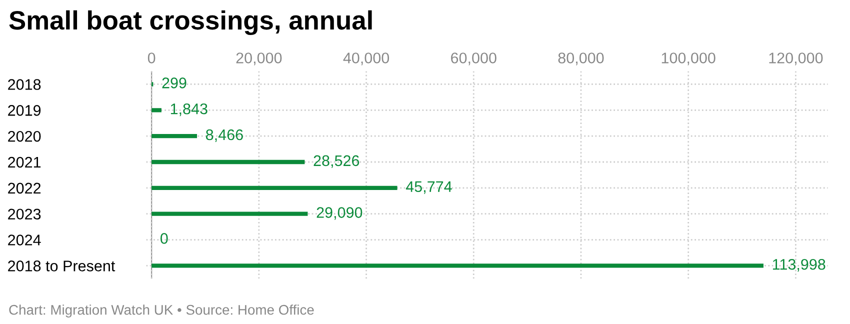 The height and width of the screenshot is (324, 850). What do you see at coordinates (190, 23) in the screenshot?
I see `chart-title: Small boat crossings, annual` at bounding box center [190, 23].